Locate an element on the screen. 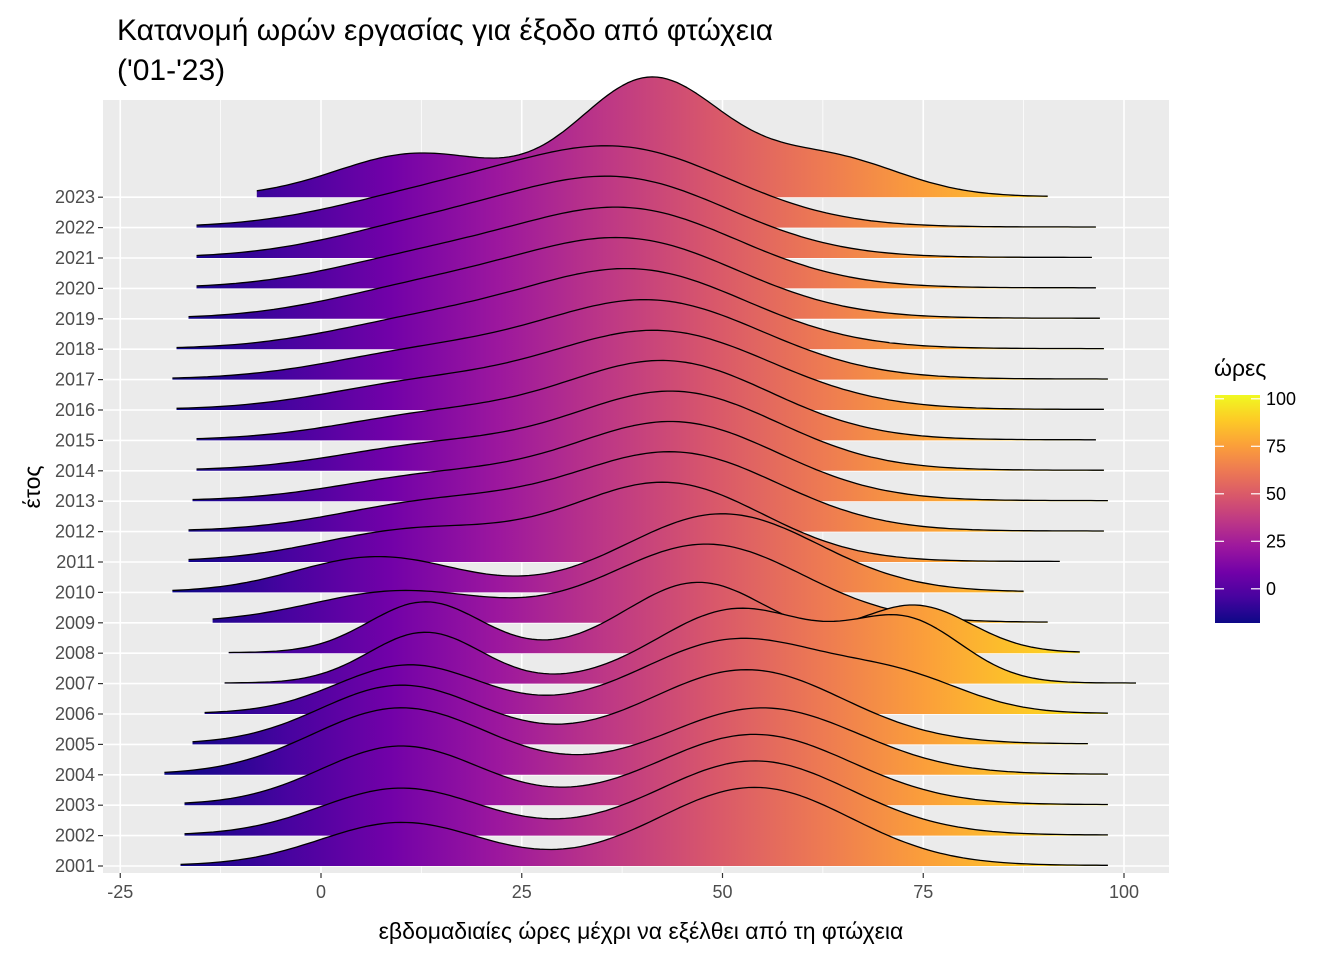  ridge-outline-2018 is located at coordinates (640, 308).